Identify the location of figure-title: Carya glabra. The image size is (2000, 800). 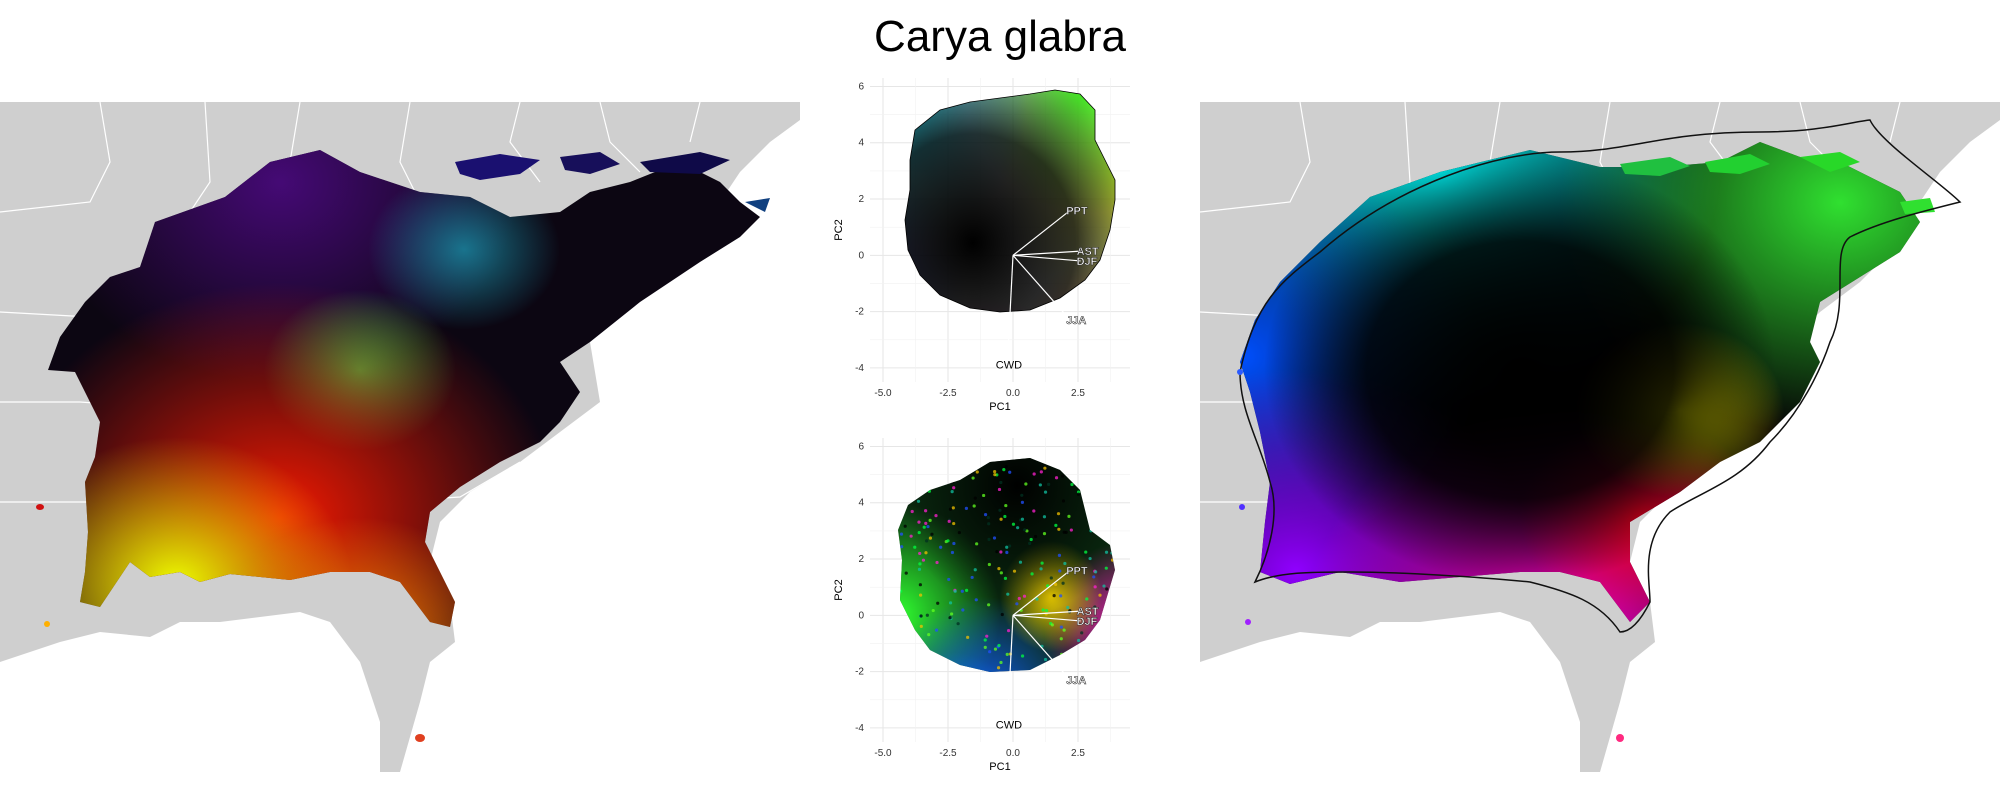
(1000, 36).